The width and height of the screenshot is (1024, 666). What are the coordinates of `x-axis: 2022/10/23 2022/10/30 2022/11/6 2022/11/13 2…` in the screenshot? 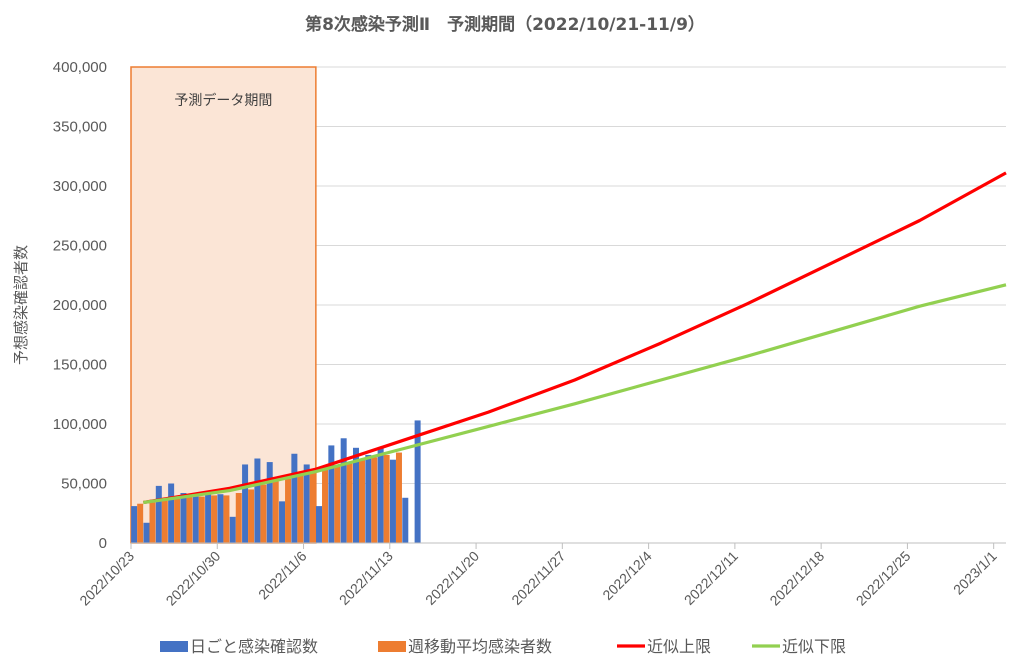 It's located at (541, 575).